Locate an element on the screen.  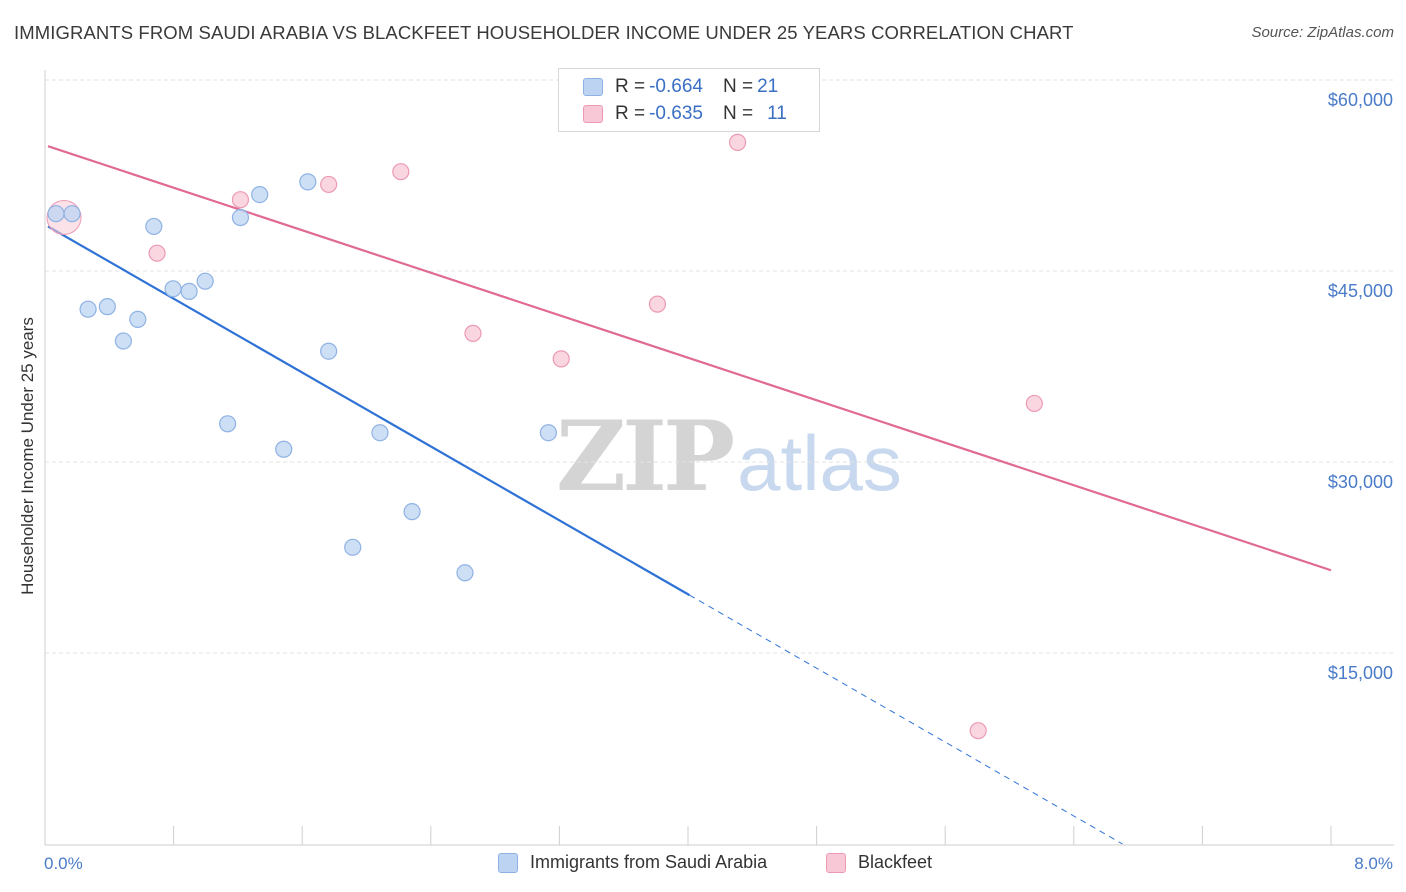
y-tick-label: $15,000 is located at coordinates (1360, 673).